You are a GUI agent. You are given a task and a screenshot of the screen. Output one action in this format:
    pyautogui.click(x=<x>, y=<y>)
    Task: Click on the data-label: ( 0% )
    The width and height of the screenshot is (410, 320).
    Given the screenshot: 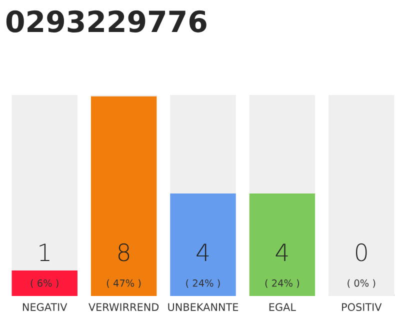 What is the action you would take?
    pyautogui.click(x=362, y=283)
    